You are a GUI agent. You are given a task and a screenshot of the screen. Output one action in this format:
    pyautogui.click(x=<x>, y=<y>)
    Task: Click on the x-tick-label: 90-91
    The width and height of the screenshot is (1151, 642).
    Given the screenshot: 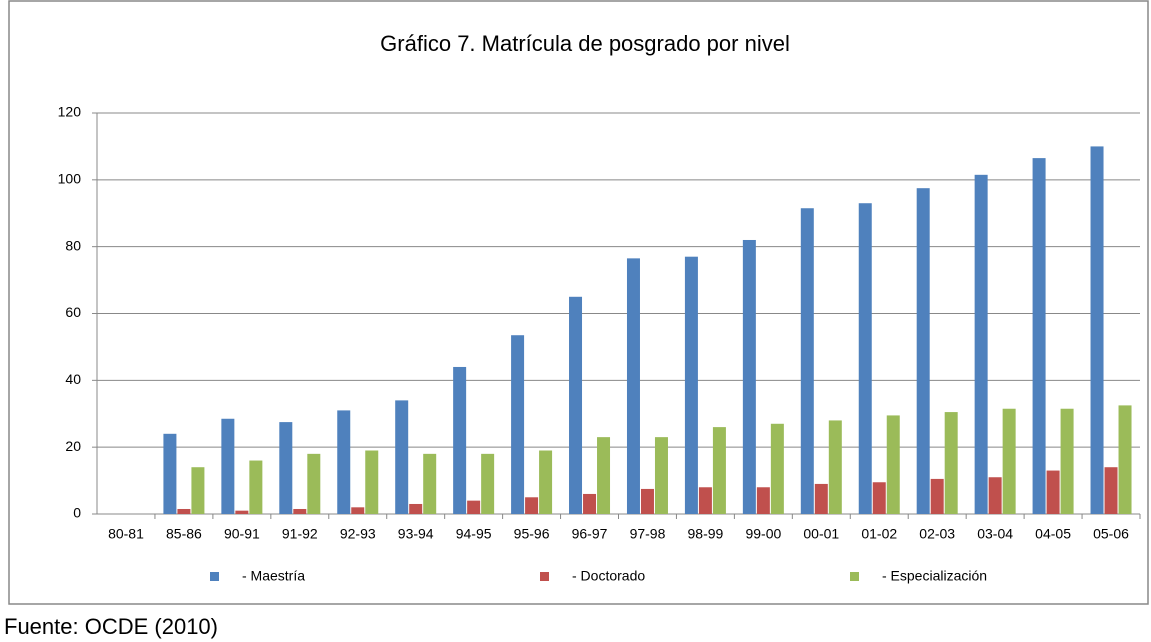 What is the action you would take?
    pyautogui.click(x=242, y=534)
    